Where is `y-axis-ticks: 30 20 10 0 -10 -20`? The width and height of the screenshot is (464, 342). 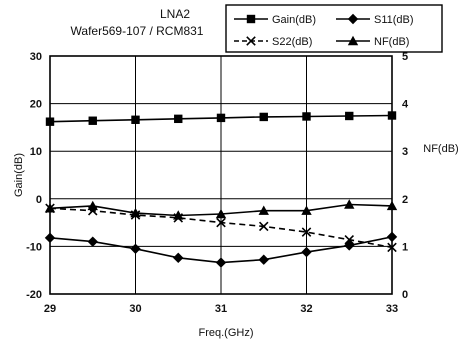 y-axis-ticks: 30 20 10 0 -10 -20 is located at coordinates (34, 176).